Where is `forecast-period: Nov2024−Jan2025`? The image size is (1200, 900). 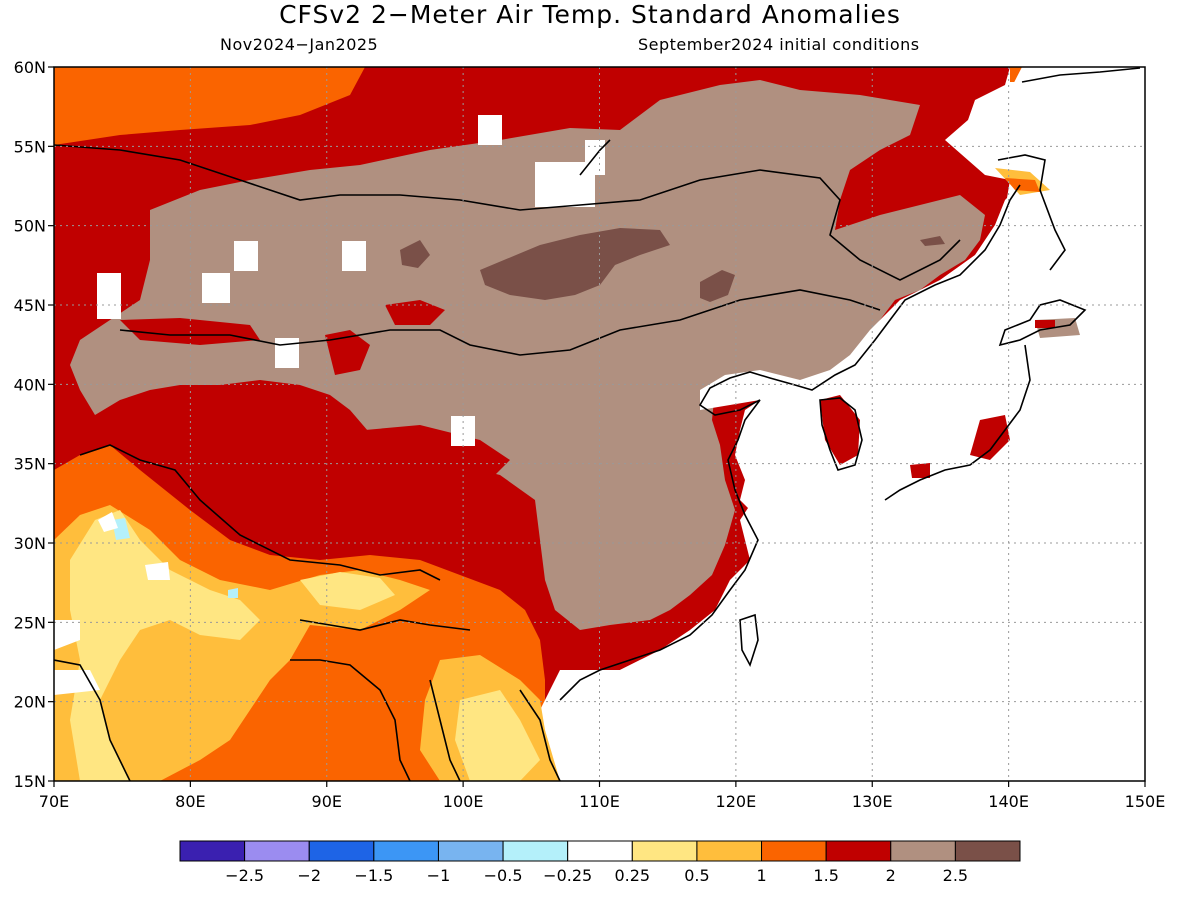 forecast-period: Nov2024−Jan2025 is located at coordinates (299, 44).